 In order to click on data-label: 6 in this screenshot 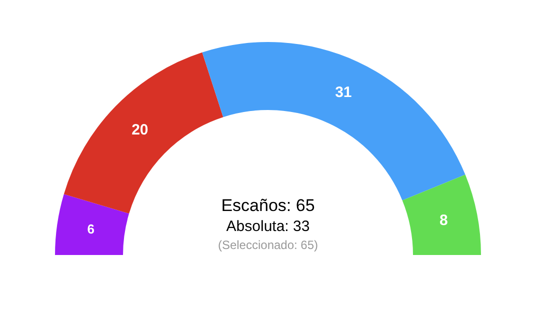, I will do `click(90, 229)`.